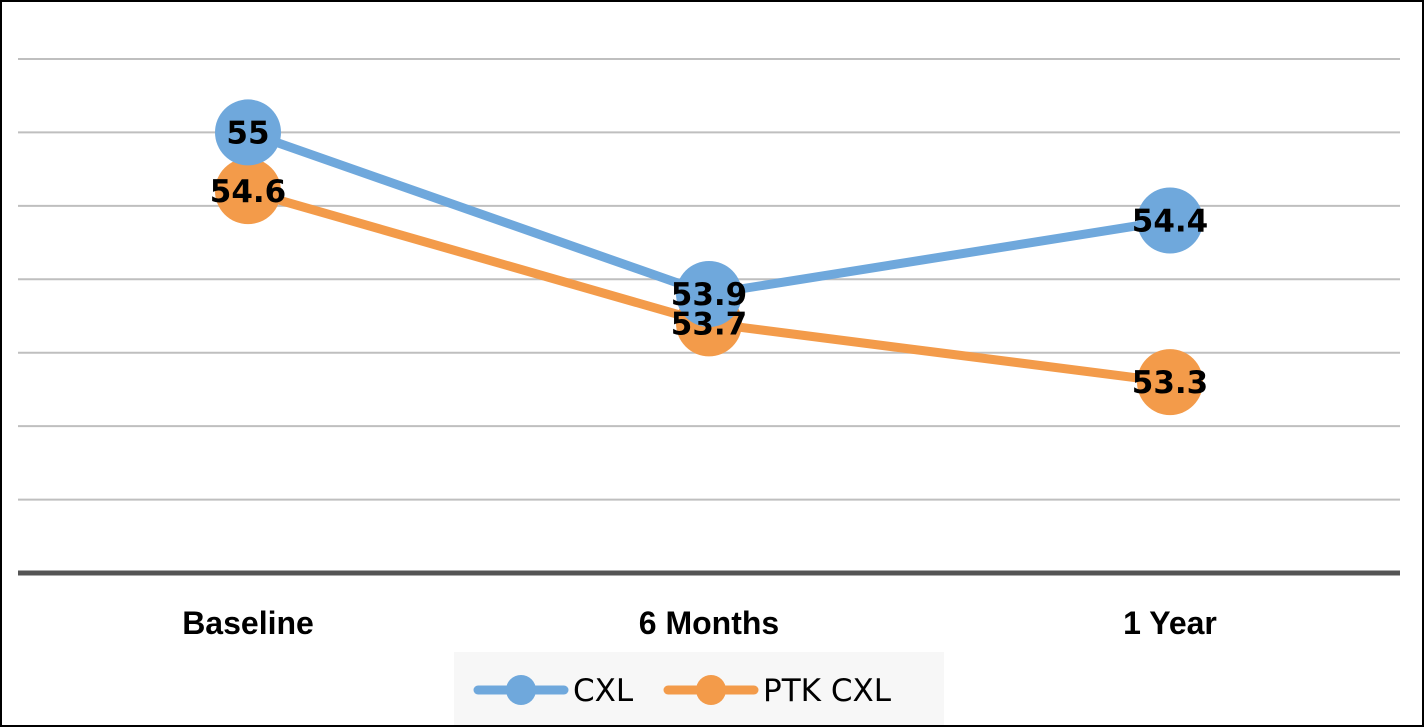 The width and height of the screenshot is (1424, 727). What do you see at coordinates (709, 623) in the screenshot?
I see `x-tick-label: 6 Months` at bounding box center [709, 623].